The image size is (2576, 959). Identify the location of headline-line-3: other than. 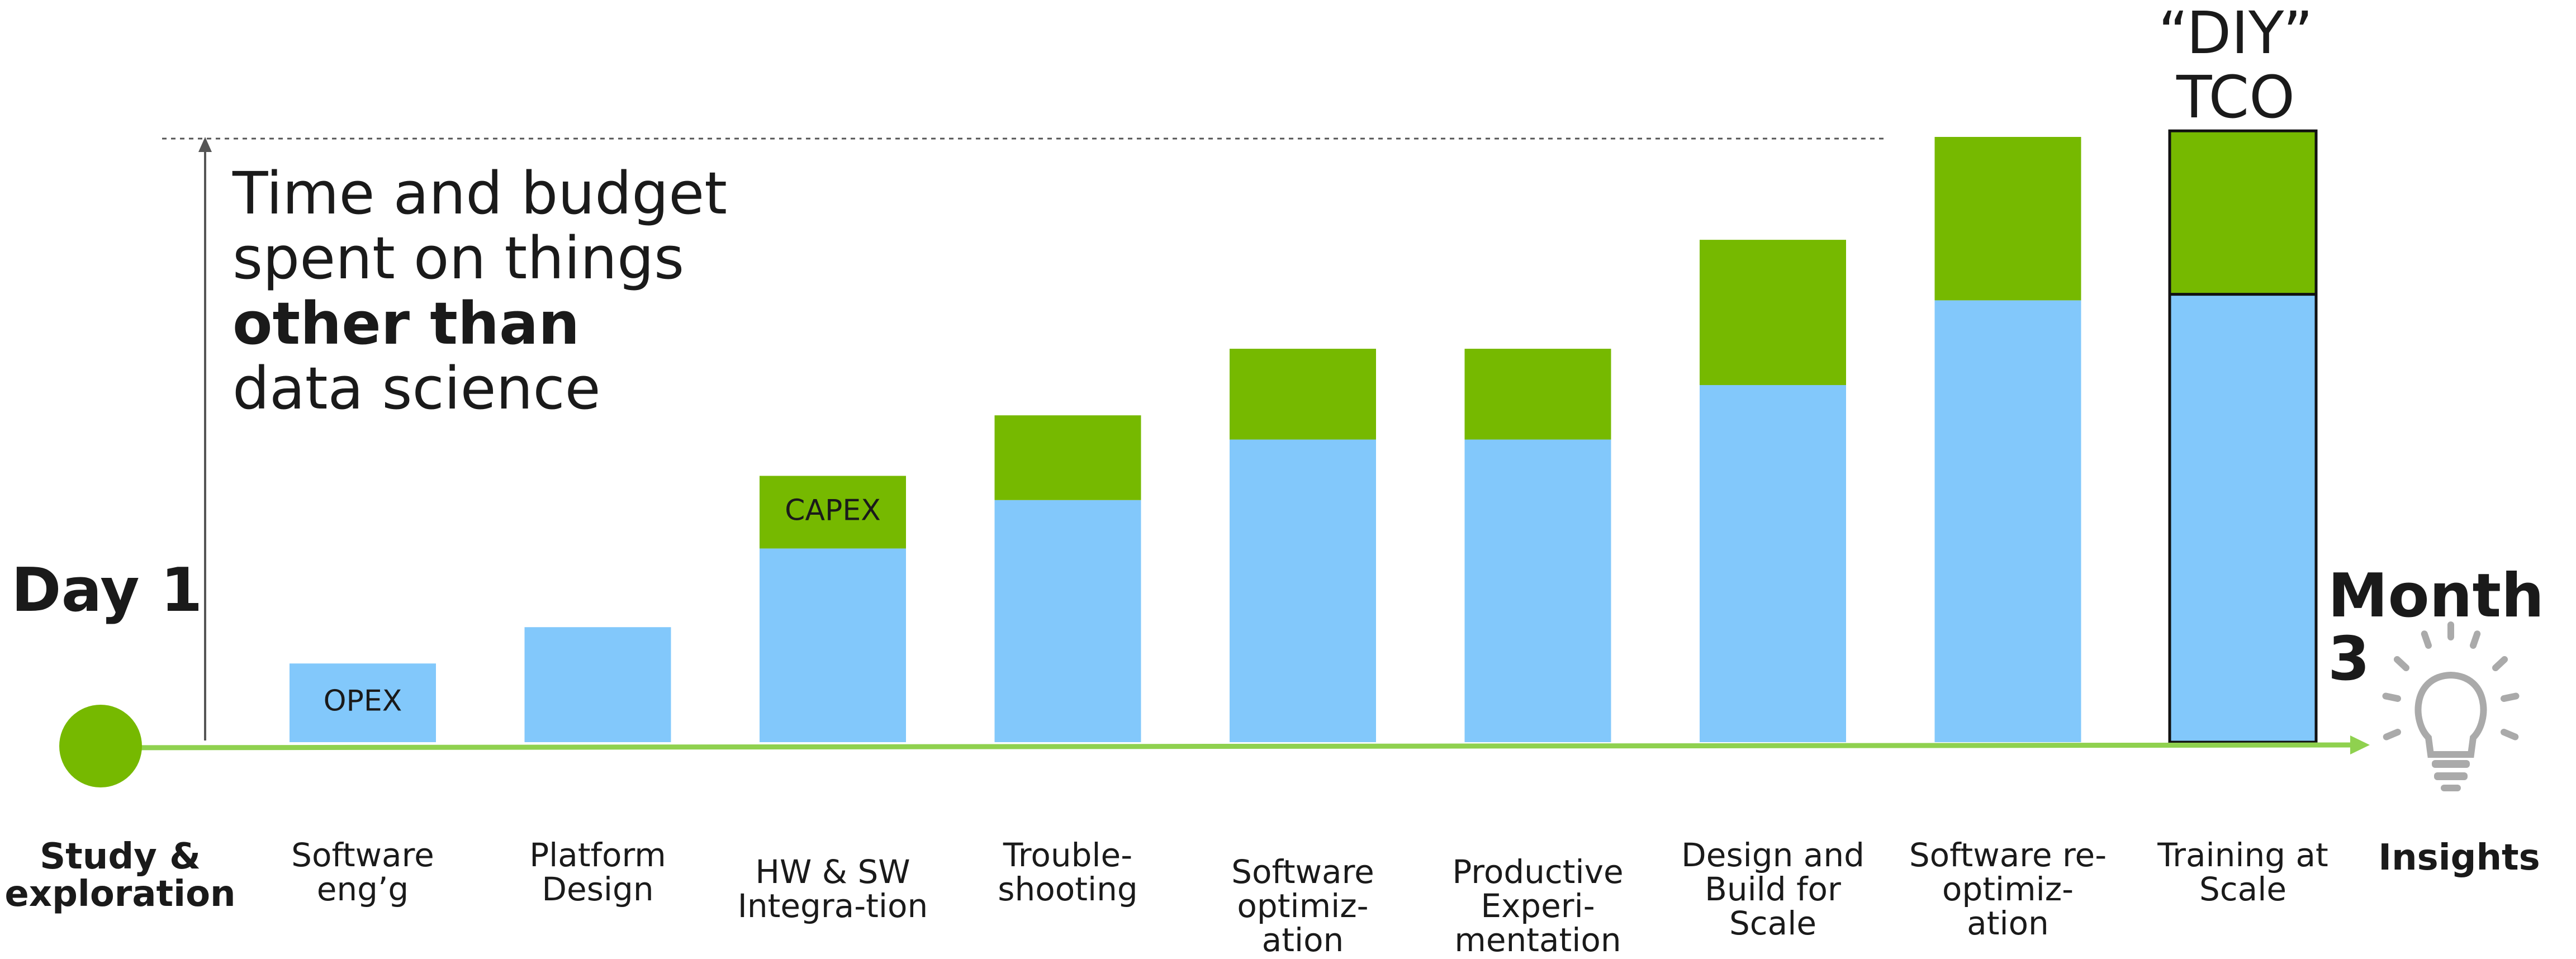
(480, 323).